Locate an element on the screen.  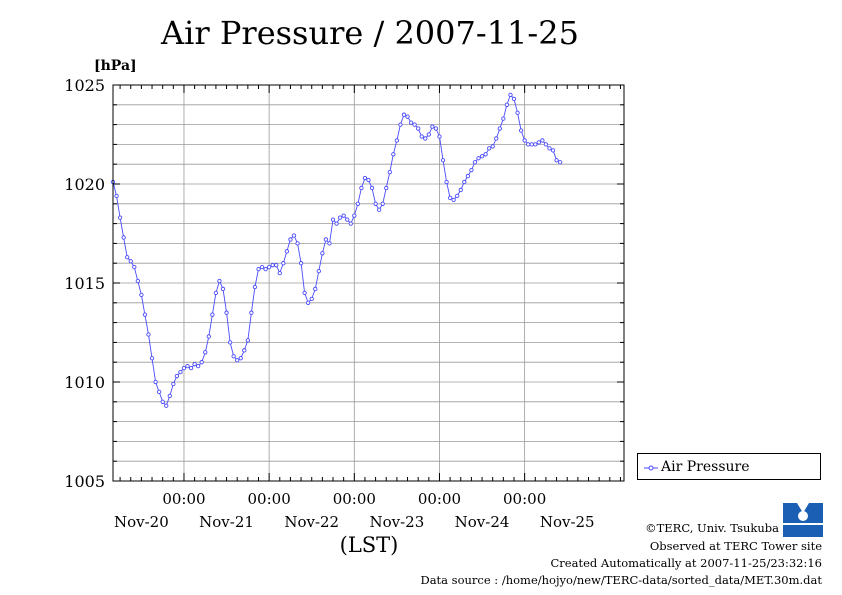
y-tick-label: 1010 is located at coordinates (84, 382).